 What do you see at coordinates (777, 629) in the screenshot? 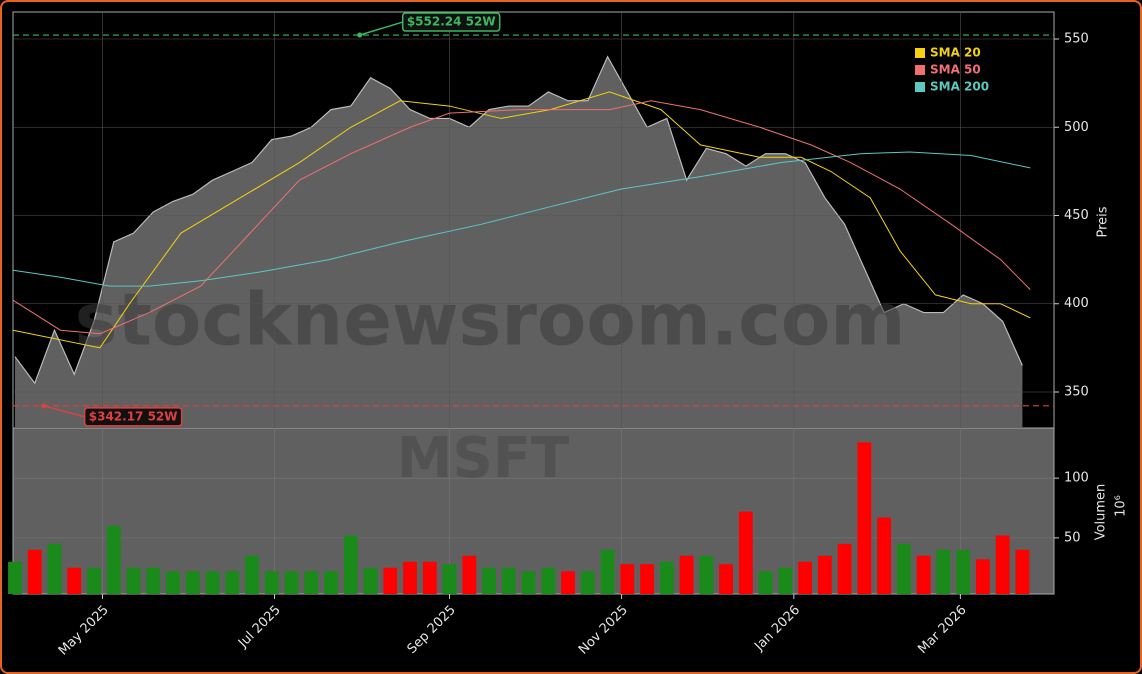
I see `x-tick-label: Jan 2026` at bounding box center [777, 629].